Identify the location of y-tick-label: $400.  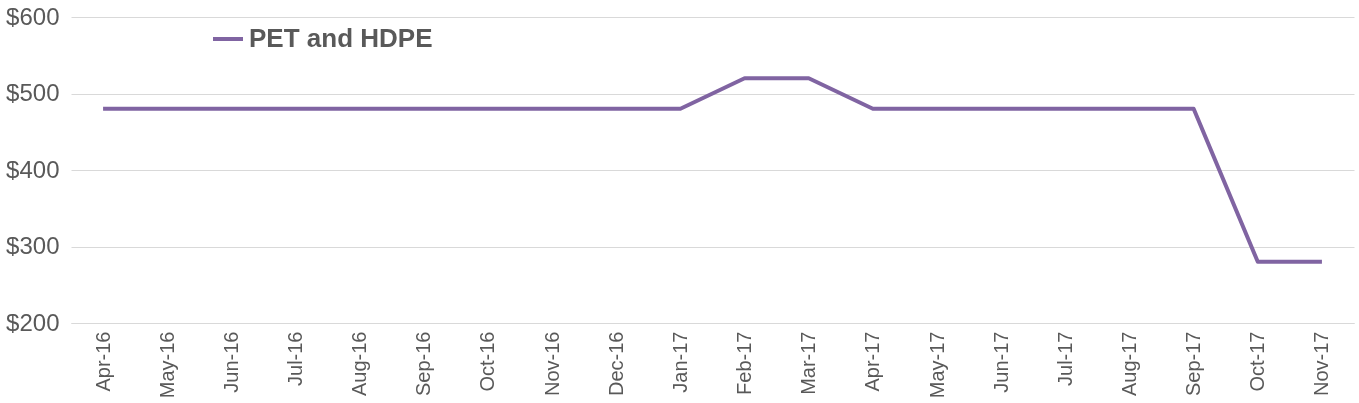
(33, 169).